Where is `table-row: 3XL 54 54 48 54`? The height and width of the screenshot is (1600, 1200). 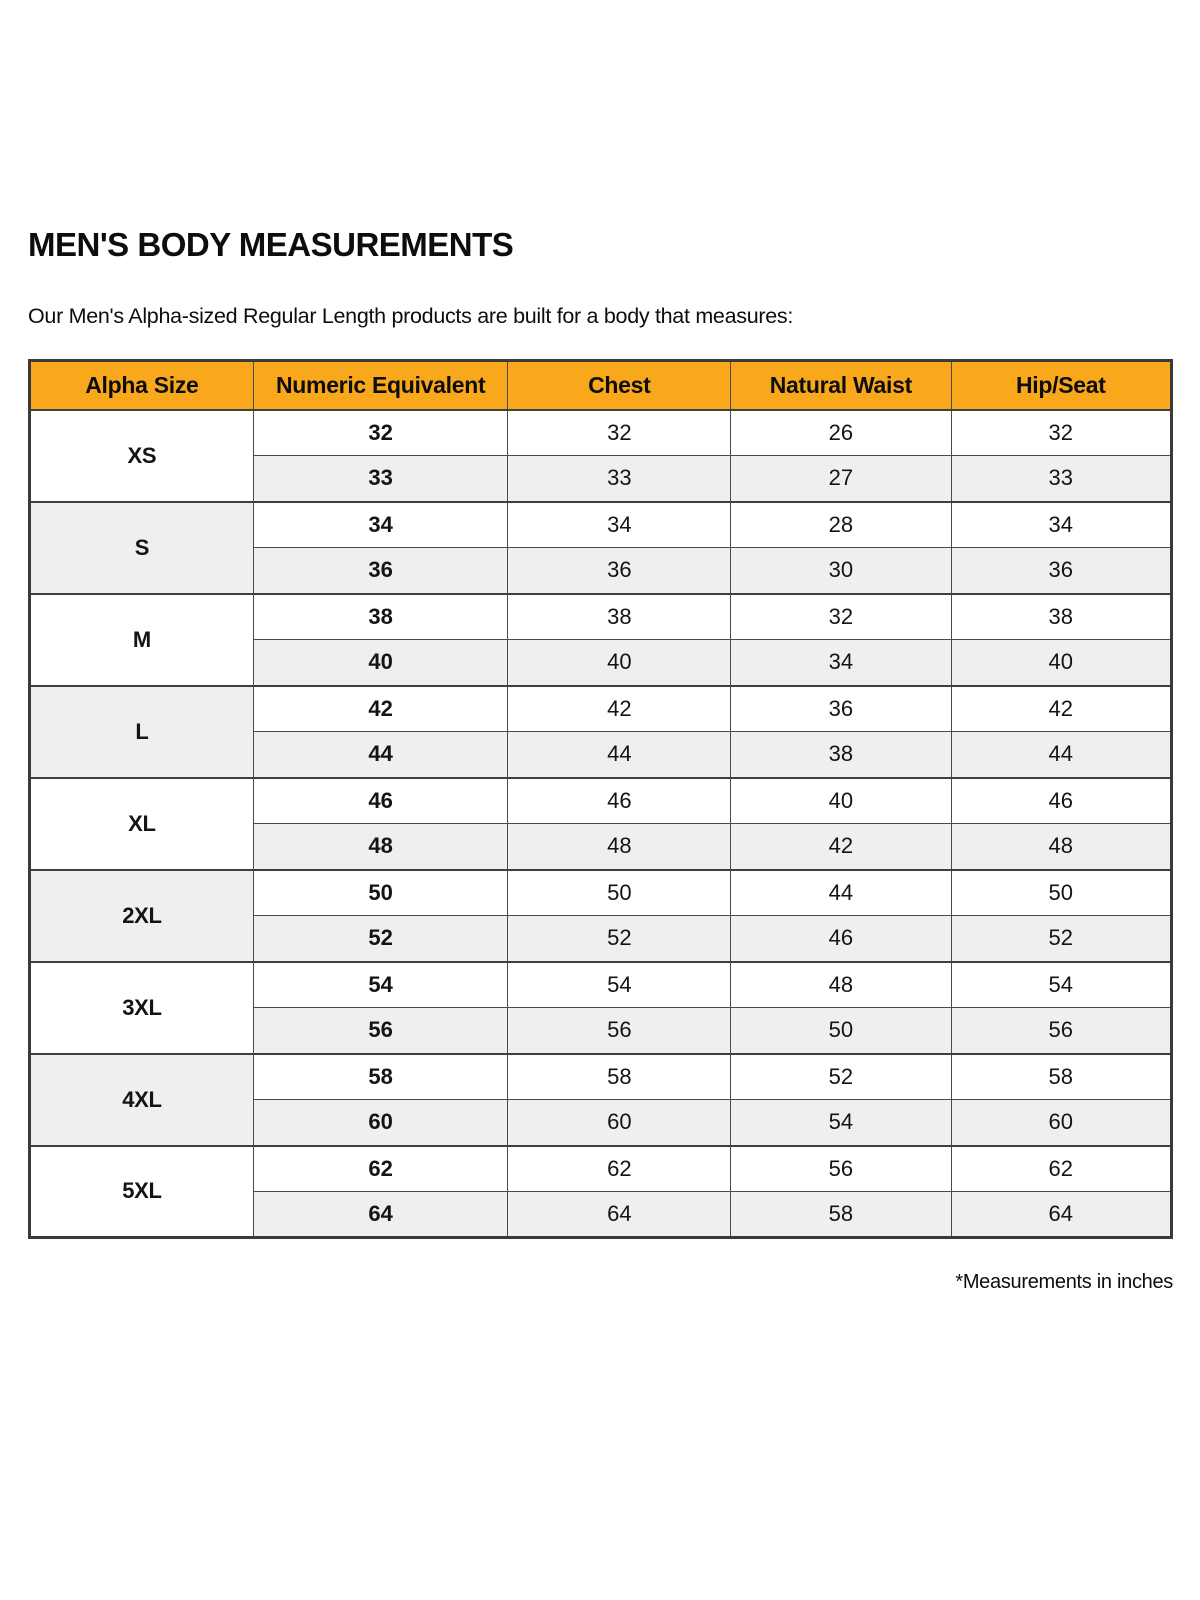
table-row: 3XL 54 54 48 54 is located at coordinates (601, 1007).